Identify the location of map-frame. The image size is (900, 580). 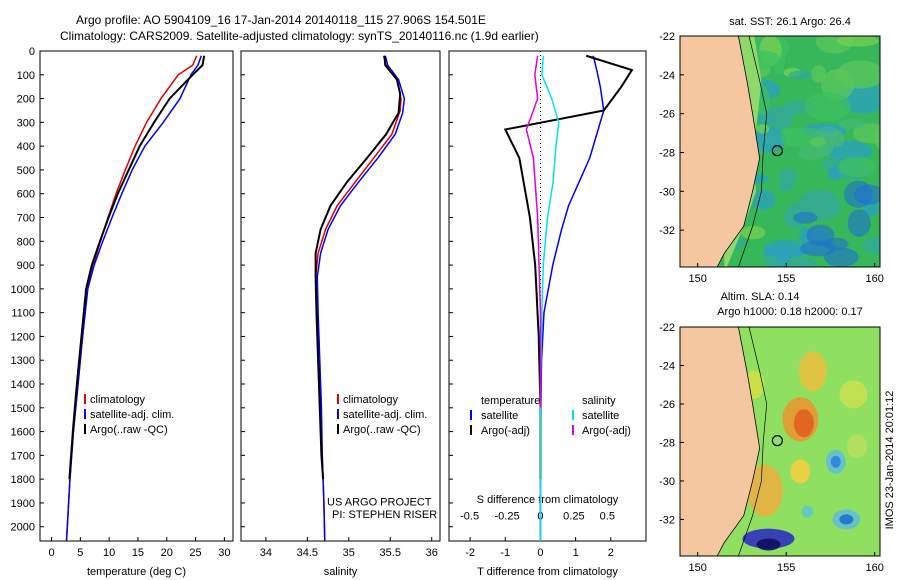
(780, 151).